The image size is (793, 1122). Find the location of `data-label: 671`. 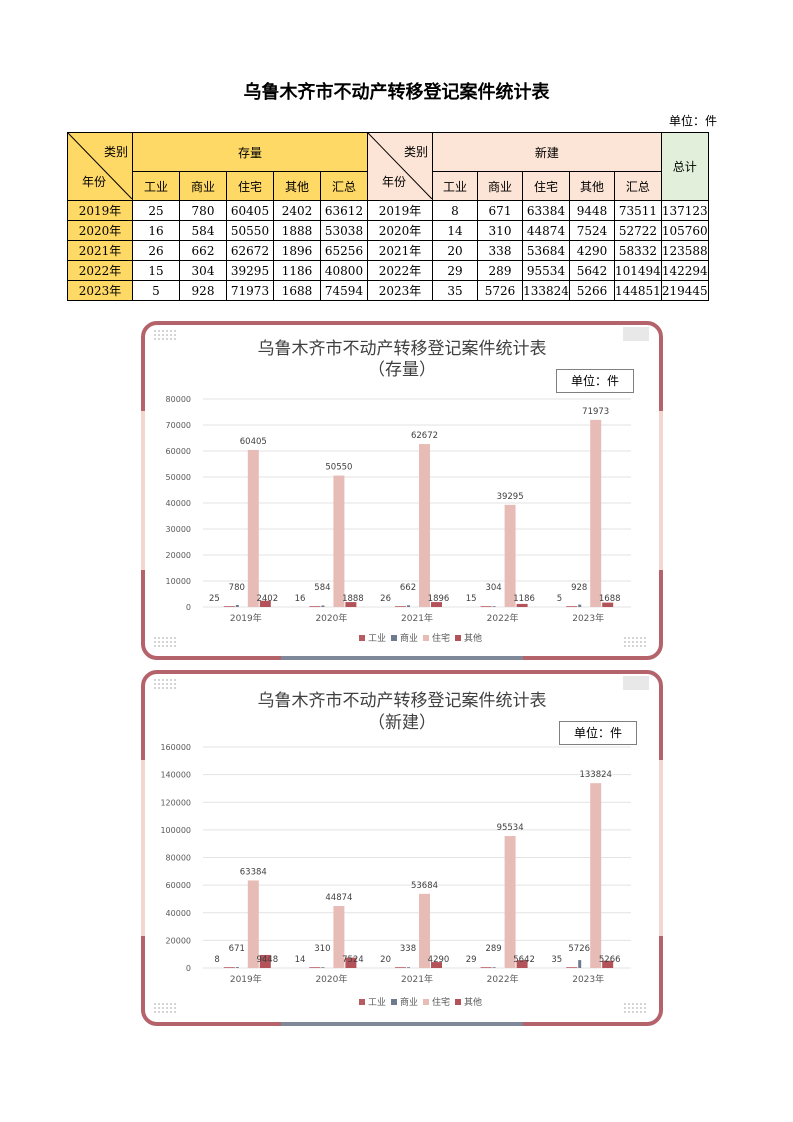

data-label: 671 is located at coordinates (237, 949).